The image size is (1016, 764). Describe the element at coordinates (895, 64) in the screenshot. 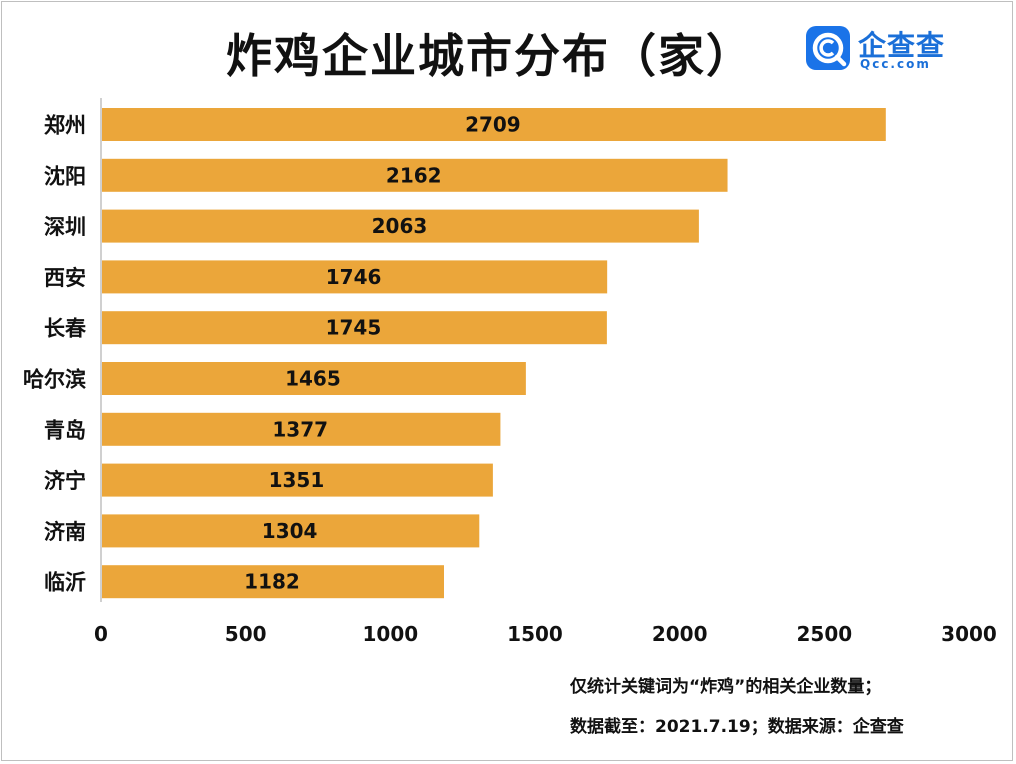

I see `qcc-logo-domain: Qcc.com` at that location.